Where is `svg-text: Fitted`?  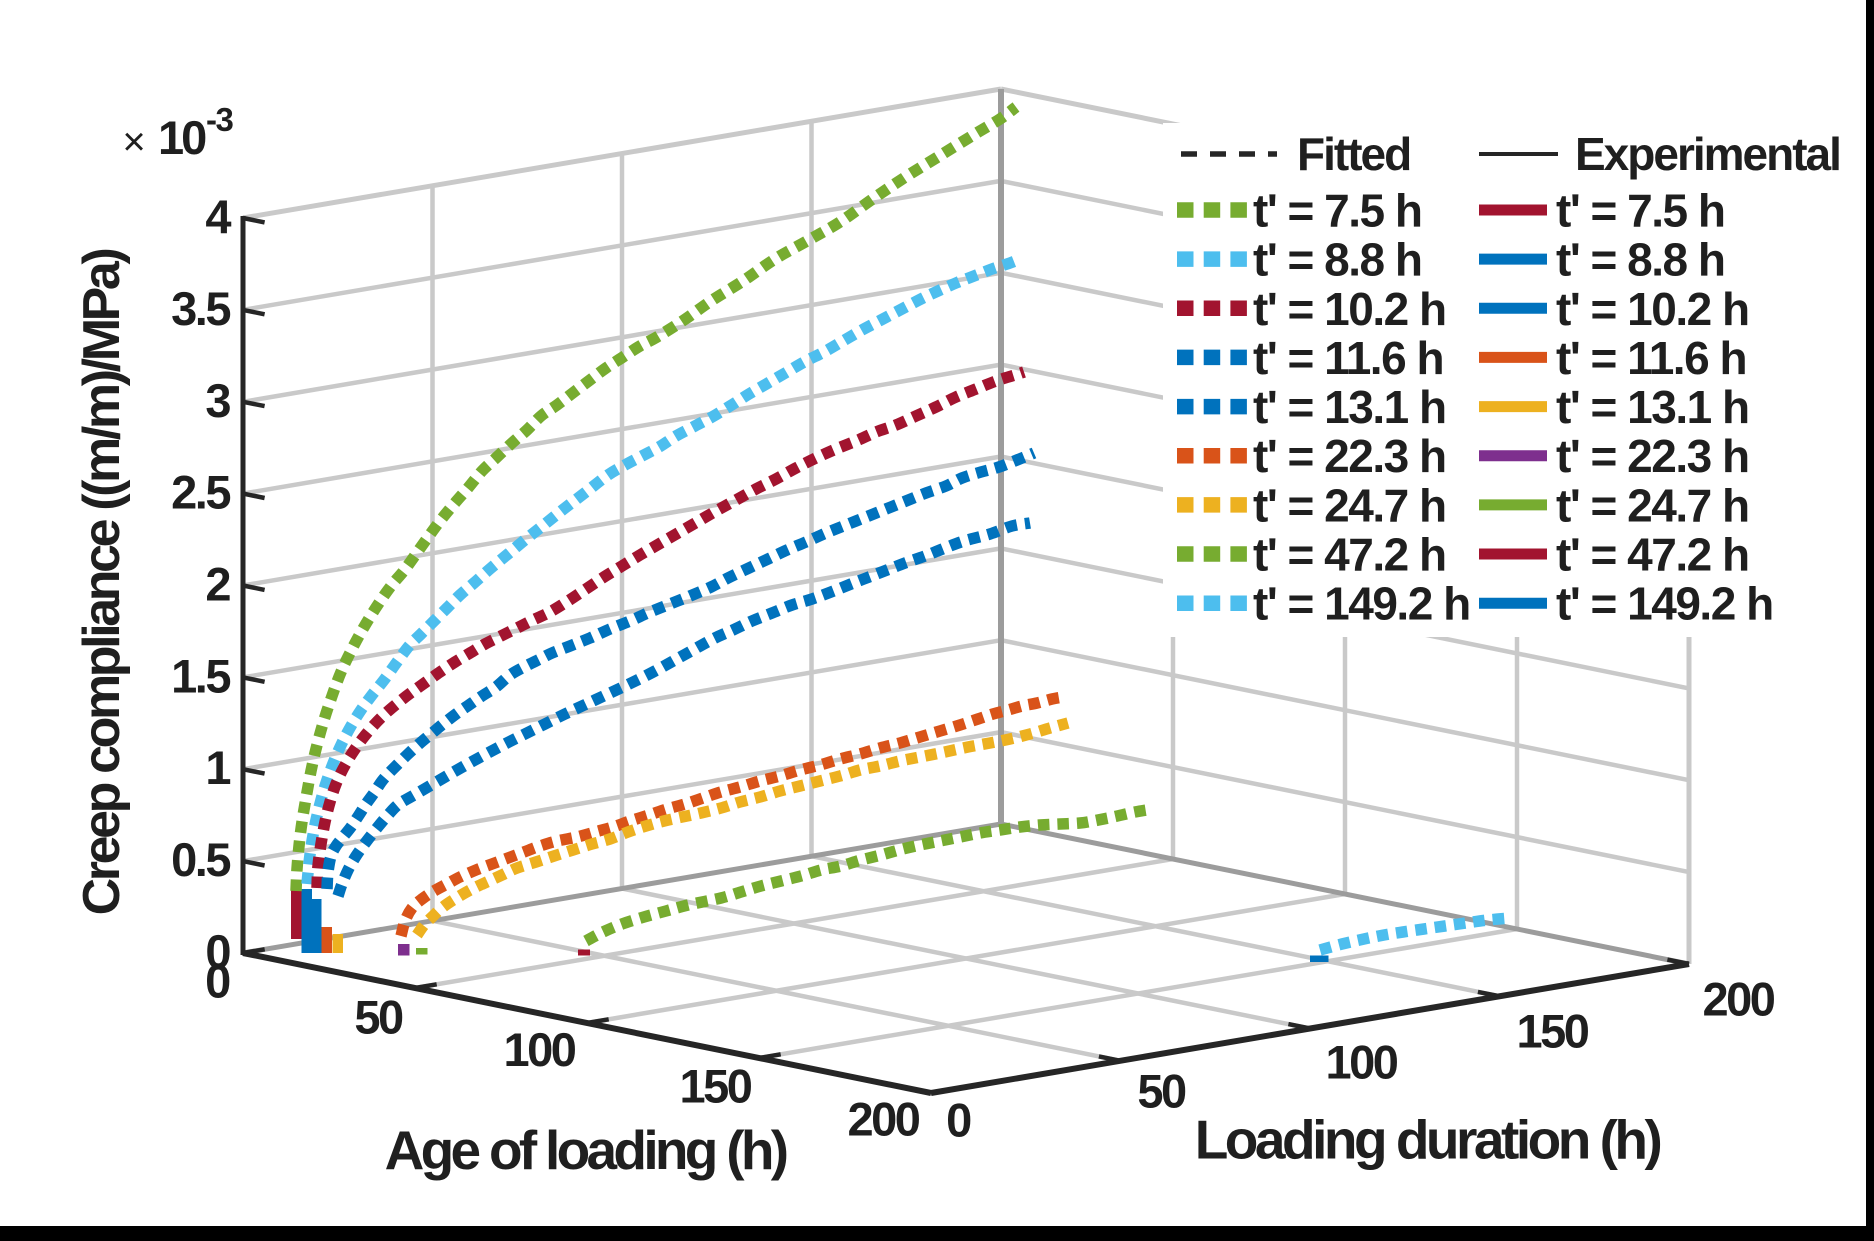 svg-text: Fitted is located at coordinates (1353, 154).